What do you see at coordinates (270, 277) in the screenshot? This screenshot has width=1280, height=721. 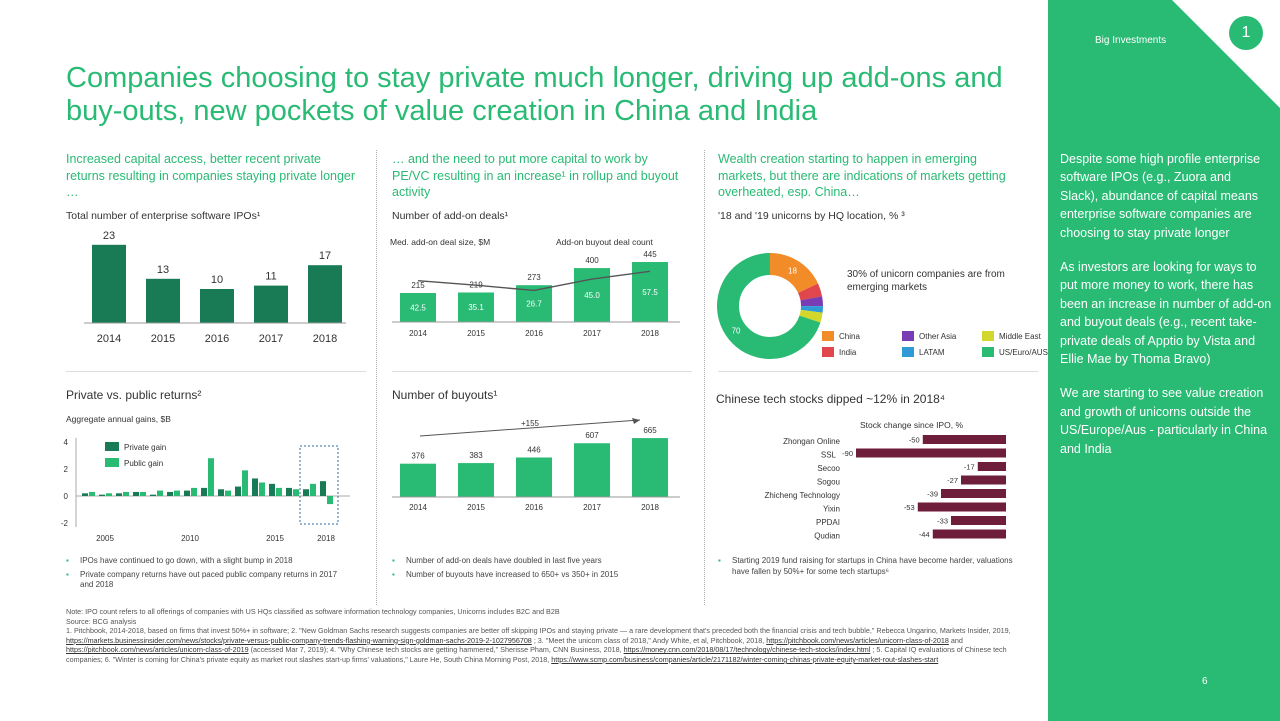 I see `ipo-value-label: 11` at bounding box center [270, 277].